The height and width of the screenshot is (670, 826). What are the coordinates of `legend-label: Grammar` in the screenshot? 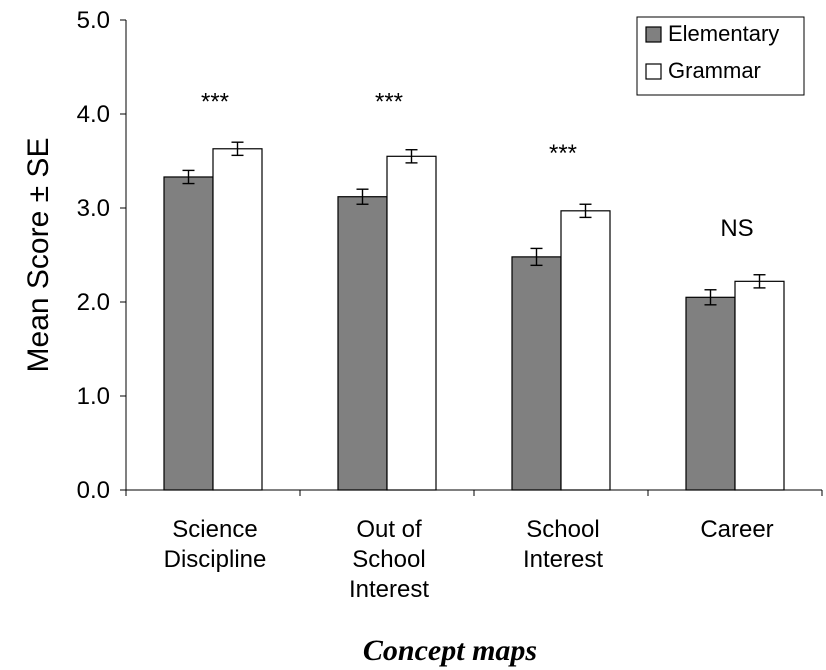 It's located at (714, 70).